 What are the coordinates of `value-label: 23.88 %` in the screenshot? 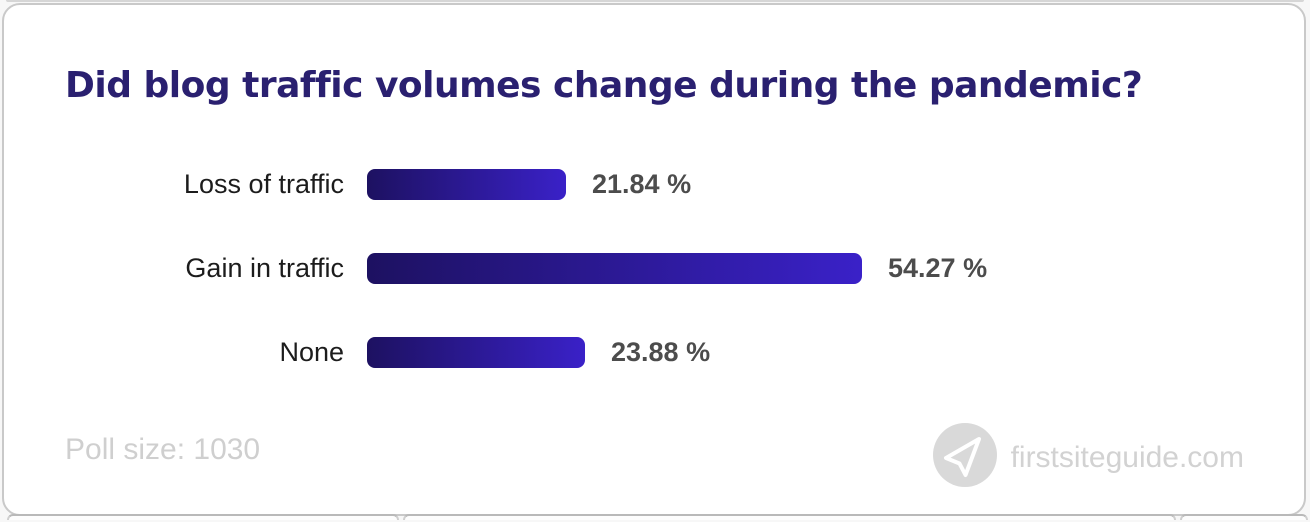 It's located at (661, 351).